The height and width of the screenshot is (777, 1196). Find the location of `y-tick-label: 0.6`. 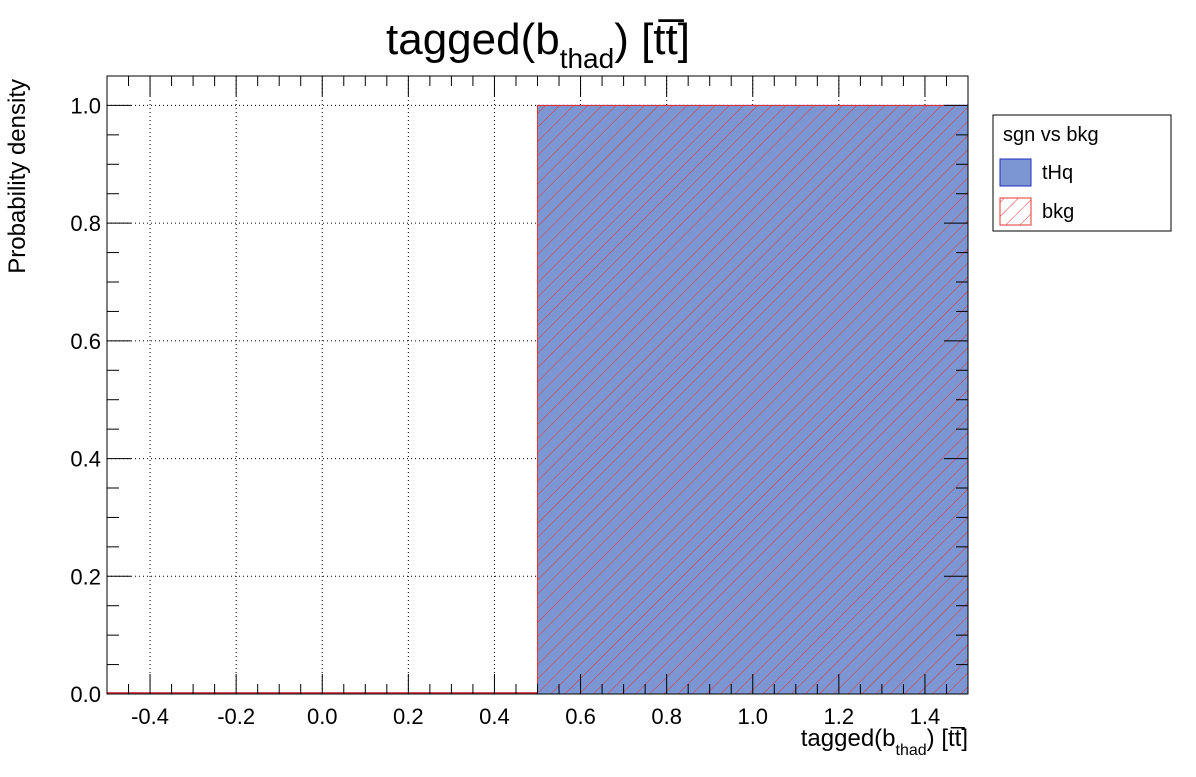

y-tick-label: 0.6 is located at coordinates (85, 341).